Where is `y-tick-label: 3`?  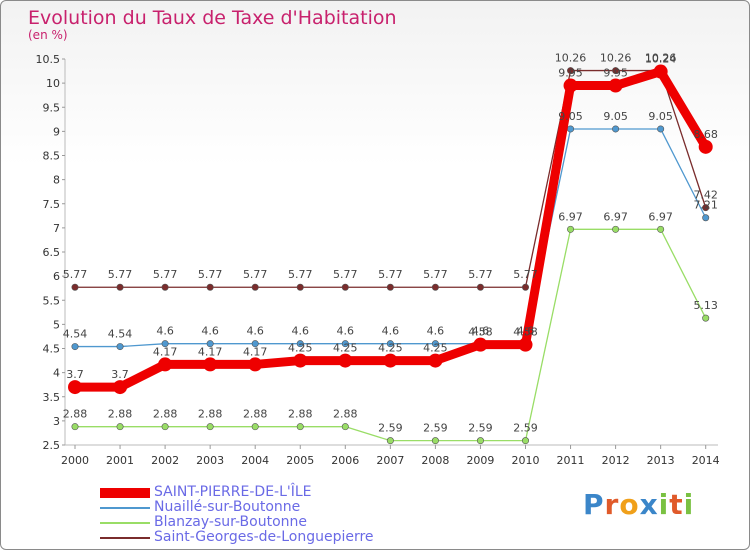 y-tick-label: 3 is located at coordinates (56, 421).